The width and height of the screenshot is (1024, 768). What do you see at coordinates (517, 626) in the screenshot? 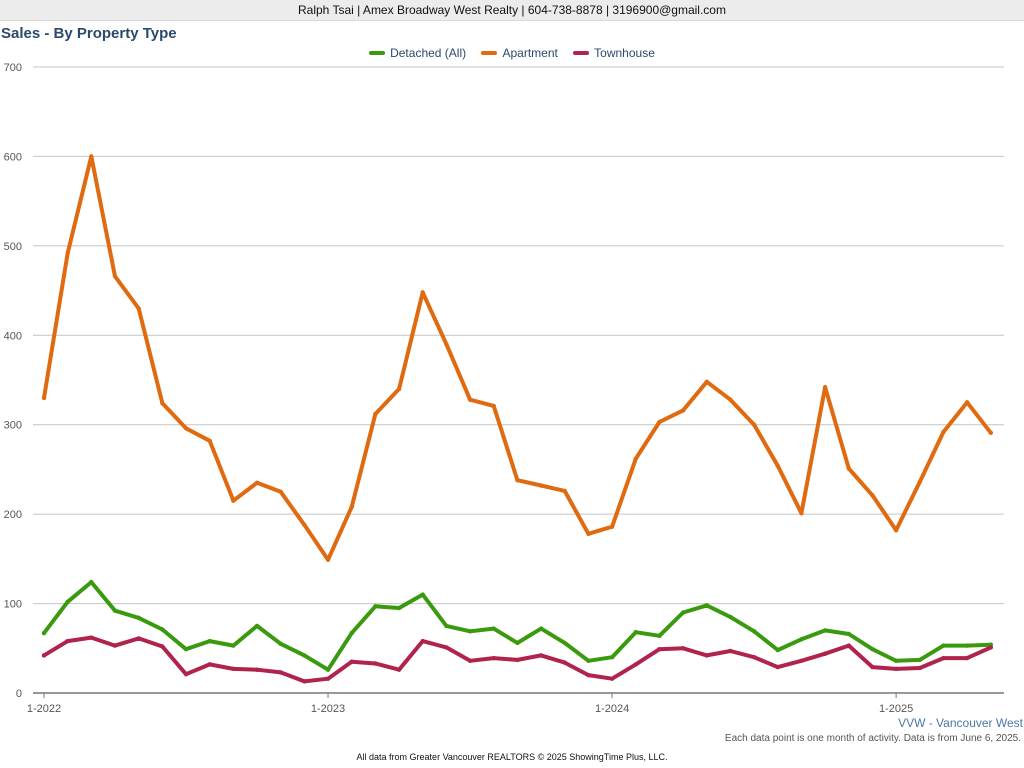
I see `series-line-detached-all` at bounding box center [517, 626].